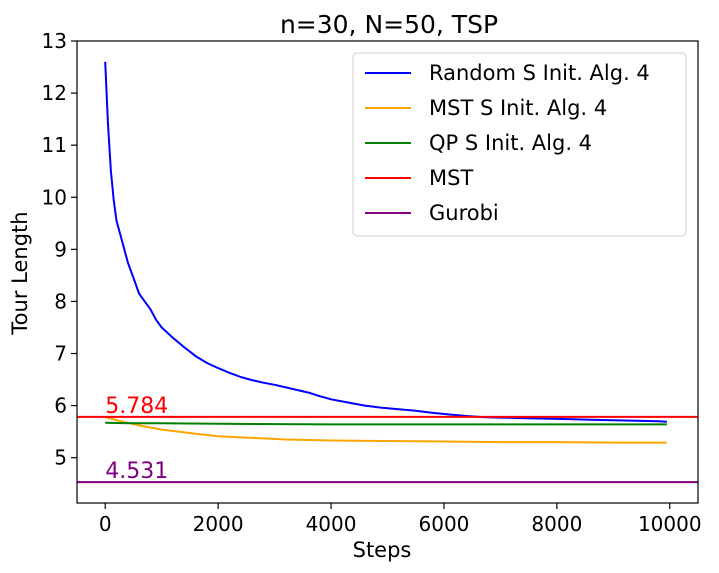 This screenshot has height=573, width=719. What do you see at coordinates (54, 145) in the screenshot?
I see `y-tick-label: 11` at bounding box center [54, 145].